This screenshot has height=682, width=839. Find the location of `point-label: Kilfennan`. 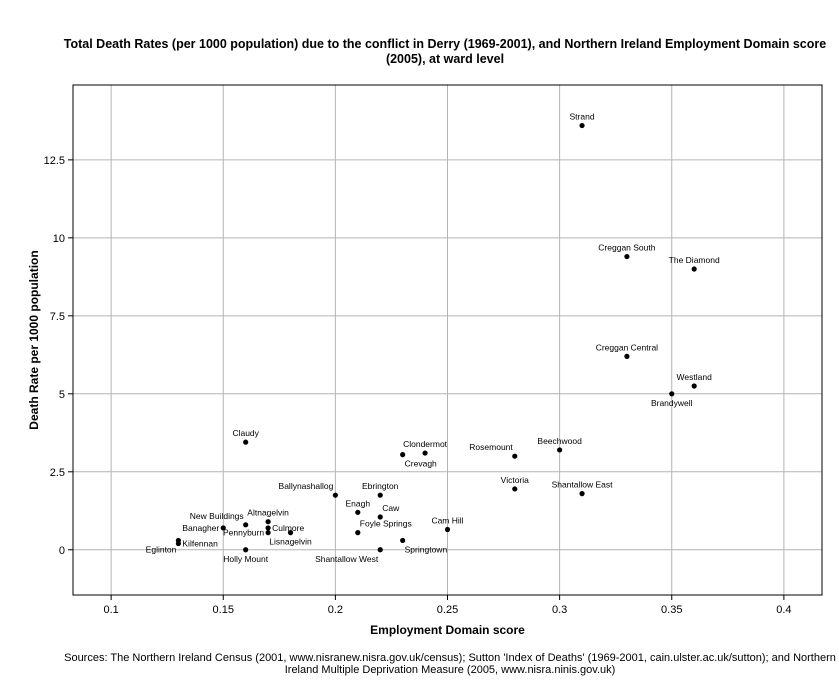

point-label: Kilfennan is located at coordinates (200, 544).